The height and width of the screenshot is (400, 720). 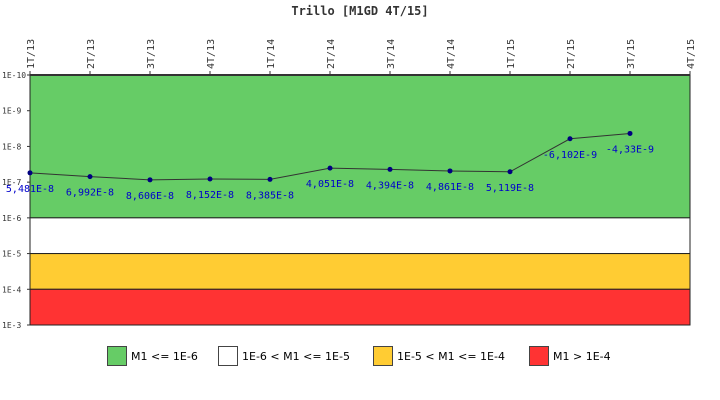 What do you see at coordinates (631, 54) in the screenshot?
I see `x-tick-label-11: 3T/15` at bounding box center [631, 54].